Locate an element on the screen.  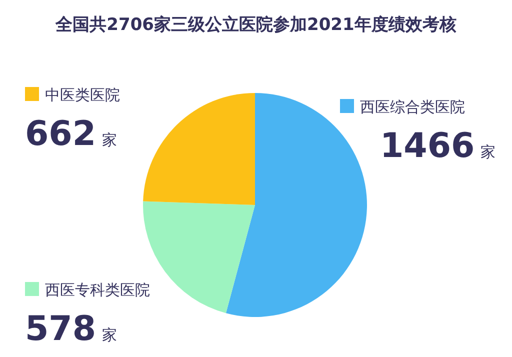
legend-label: 西医综合类医院 is located at coordinates (412, 107).